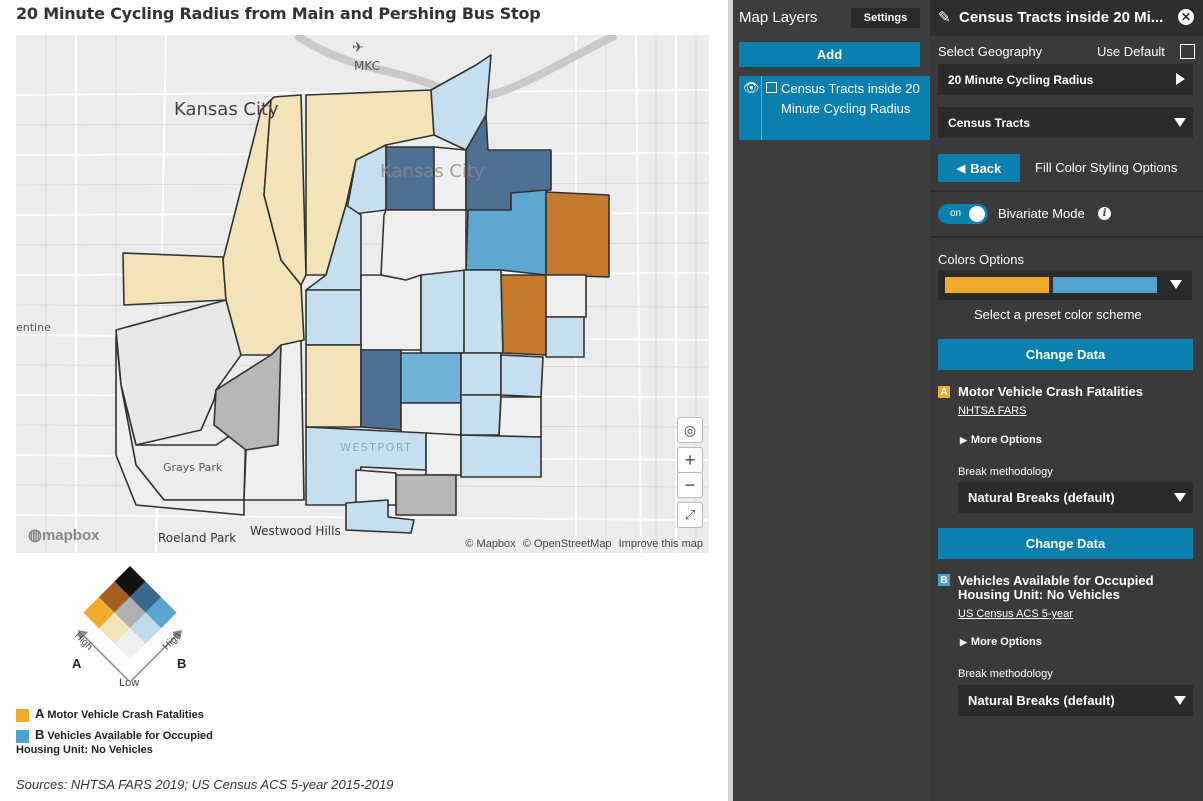 This screenshot has height=801, width=1203. What do you see at coordinates (182, 663) in the screenshot?
I see `legend-axis-b: B` at bounding box center [182, 663].